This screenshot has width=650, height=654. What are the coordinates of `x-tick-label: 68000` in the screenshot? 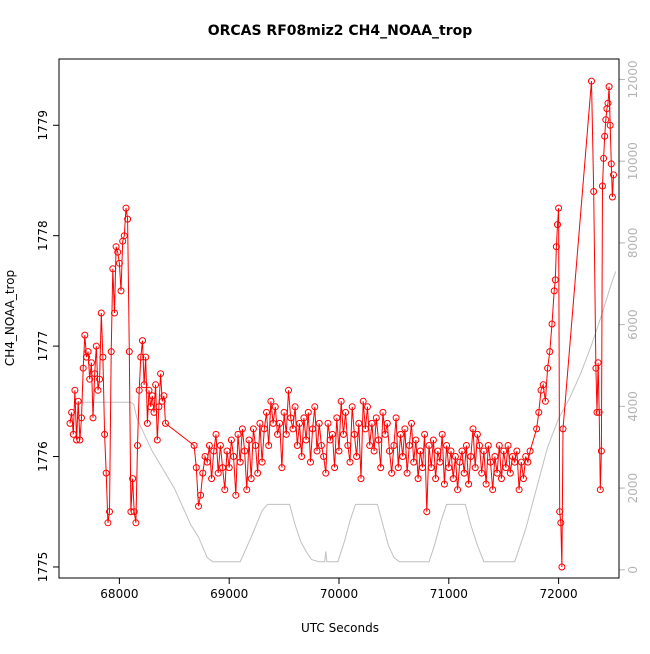 It's located at (119, 594).